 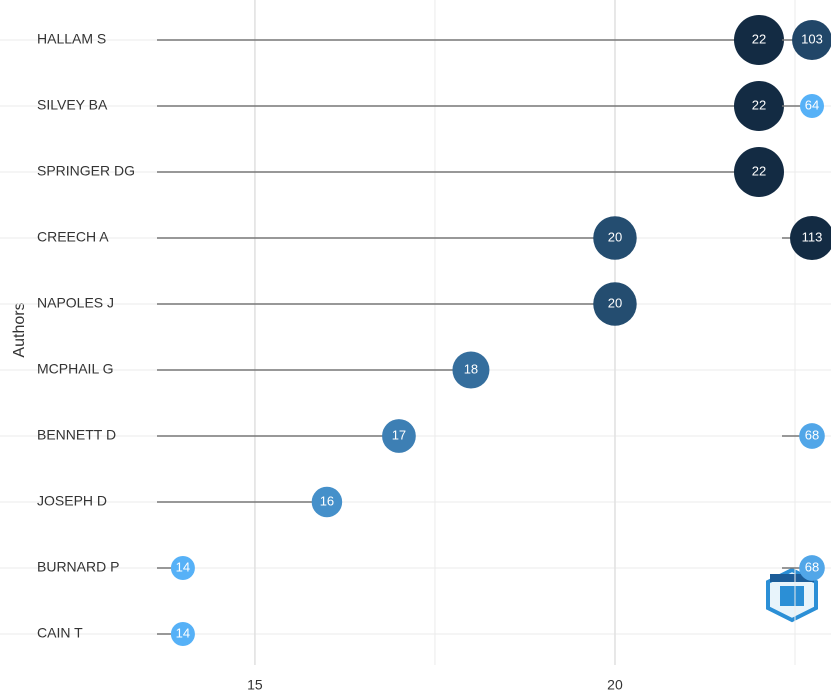 I want to click on category-label: SPRINGER DG, so click(x=86, y=171).